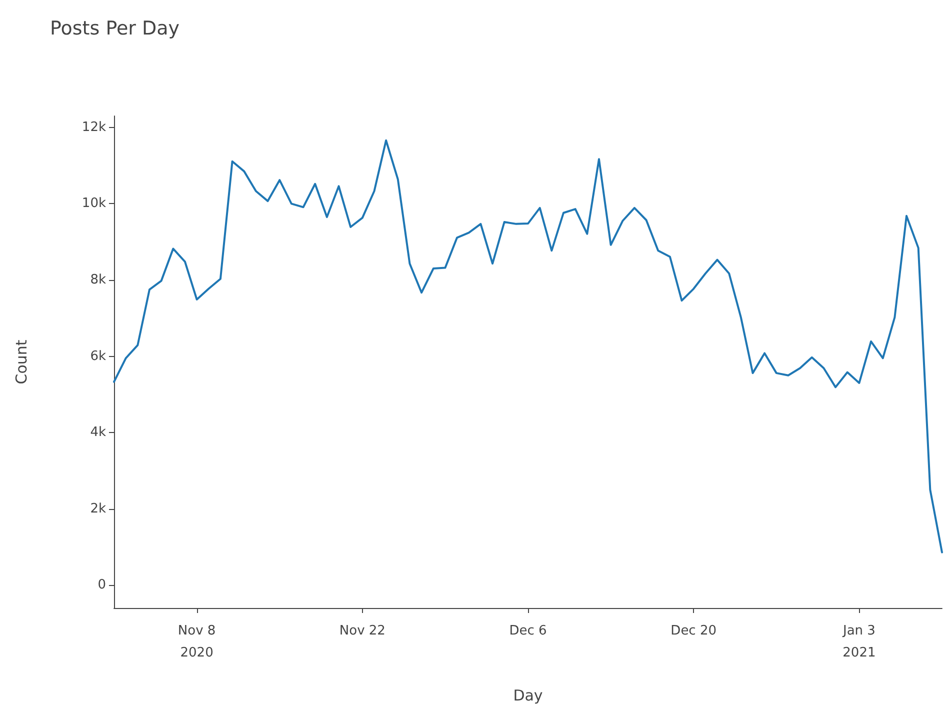  Describe the element at coordinates (115, 29) in the screenshot. I see `chart-title: Posts Per Day` at that location.